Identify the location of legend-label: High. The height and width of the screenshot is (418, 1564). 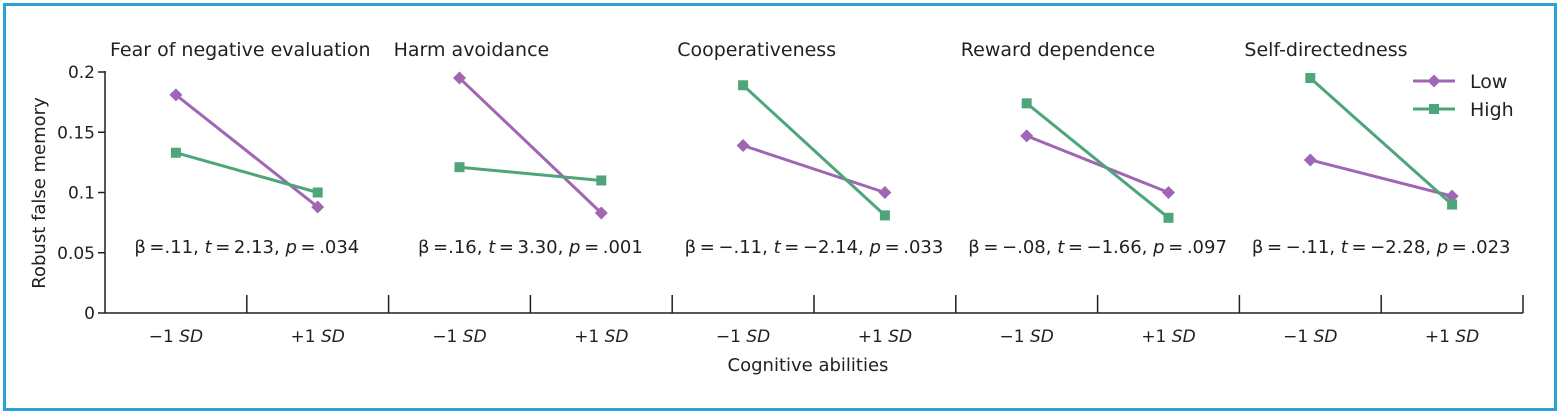
(1492, 110).